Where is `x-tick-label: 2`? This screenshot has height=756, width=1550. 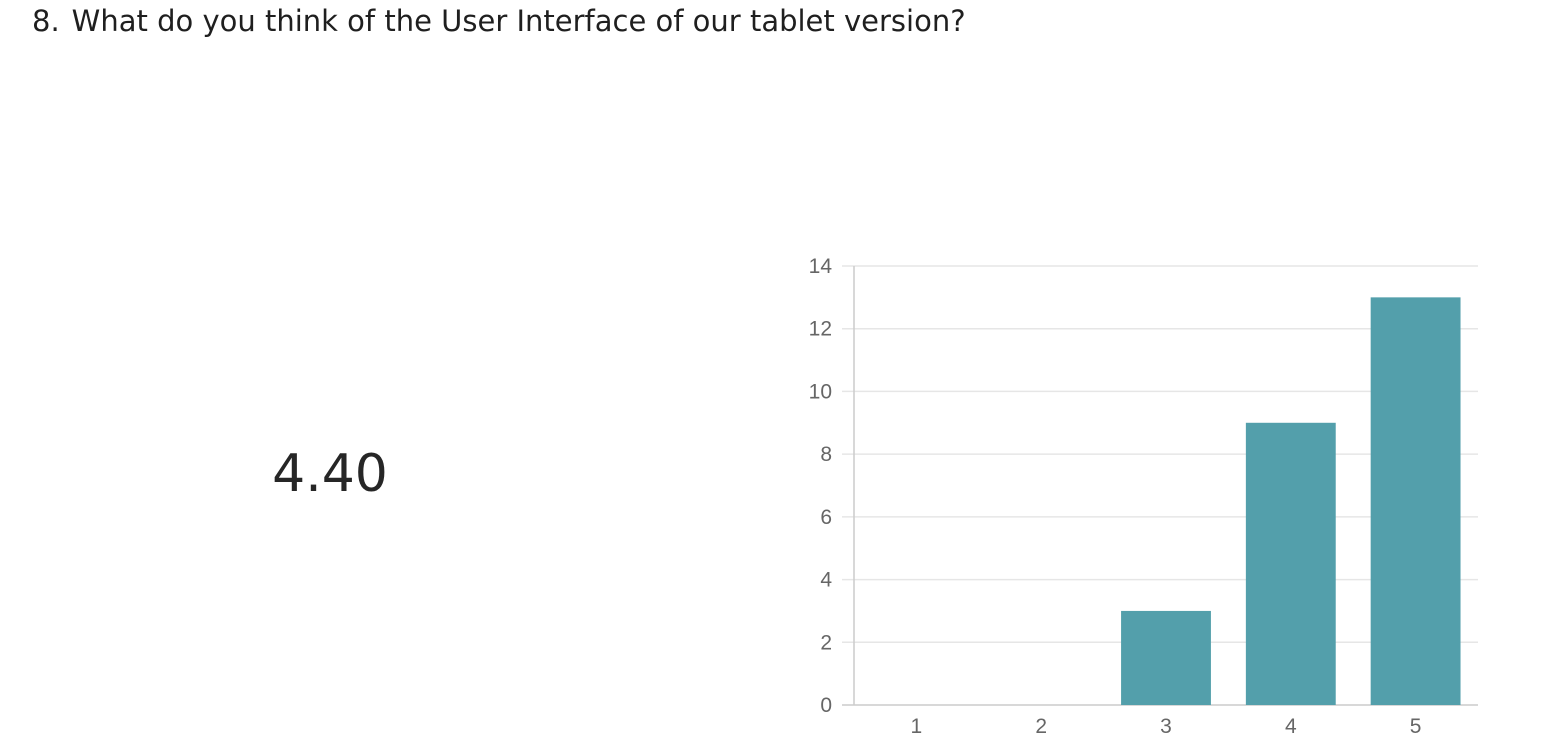 x-tick-label: 2 is located at coordinates (1041, 726).